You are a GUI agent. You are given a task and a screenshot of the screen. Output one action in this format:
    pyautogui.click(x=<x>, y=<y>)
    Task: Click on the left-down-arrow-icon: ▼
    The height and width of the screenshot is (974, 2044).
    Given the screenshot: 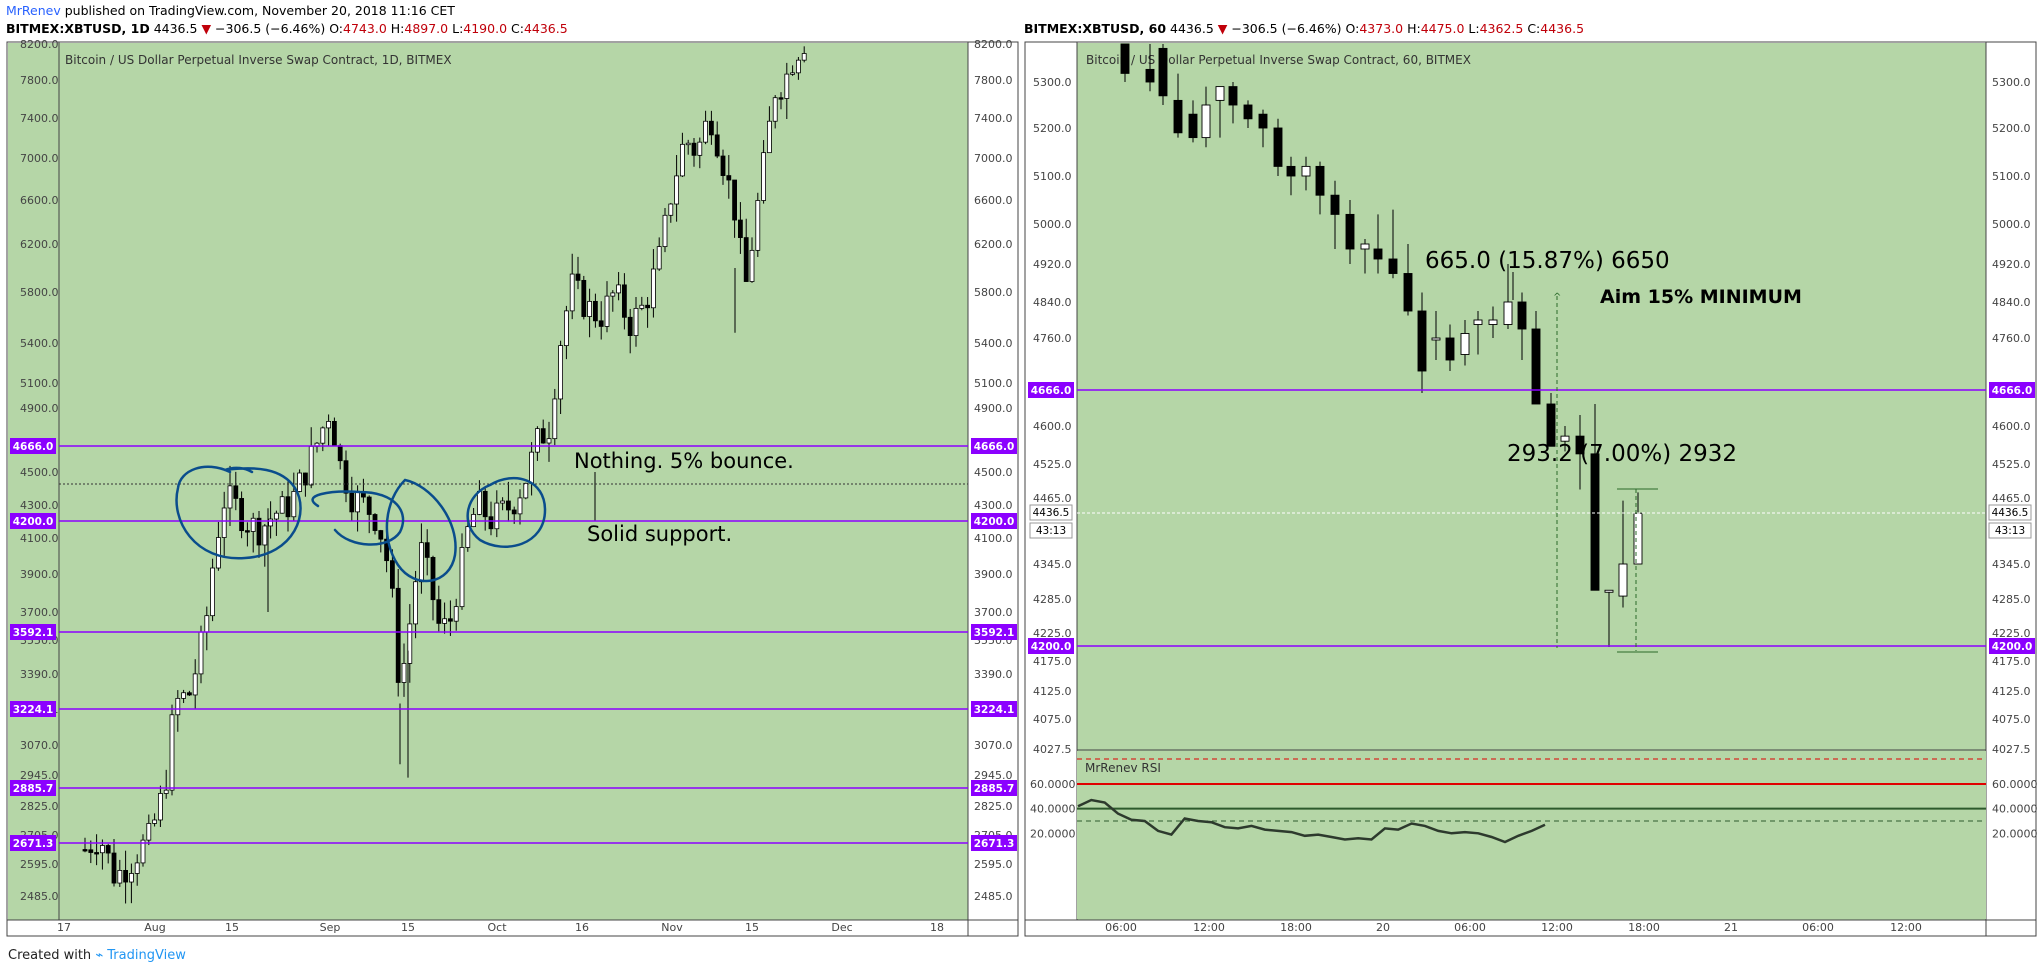 What is the action you would take?
    pyautogui.click(x=206, y=28)
    